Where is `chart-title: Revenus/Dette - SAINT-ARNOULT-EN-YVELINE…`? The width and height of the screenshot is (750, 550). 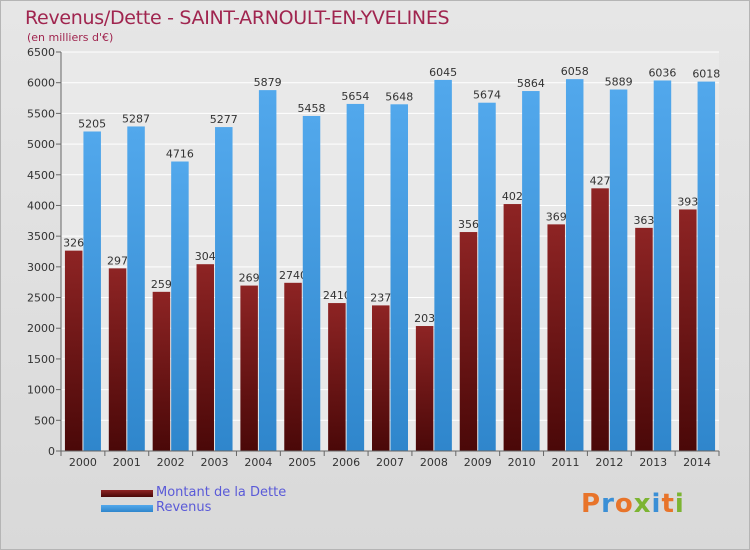 chart-title: Revenus/Dette - SAINT-ARNOULT-EN-YVELINE… is located at coordinates (237, 18).